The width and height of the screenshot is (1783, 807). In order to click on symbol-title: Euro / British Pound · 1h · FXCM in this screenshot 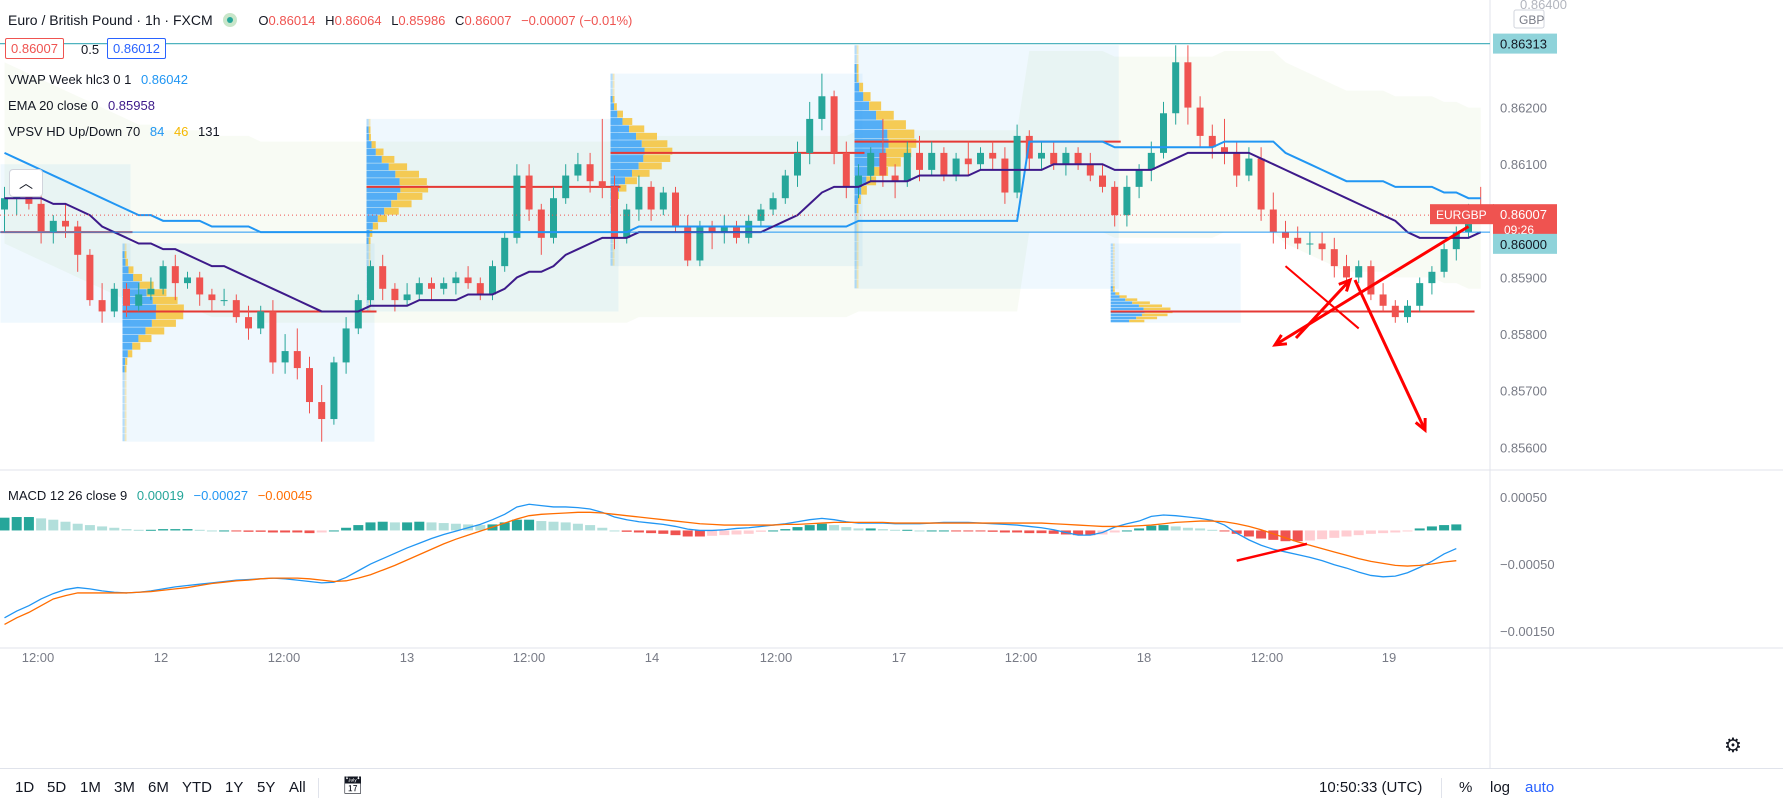, I will do `click(110, 20)`.